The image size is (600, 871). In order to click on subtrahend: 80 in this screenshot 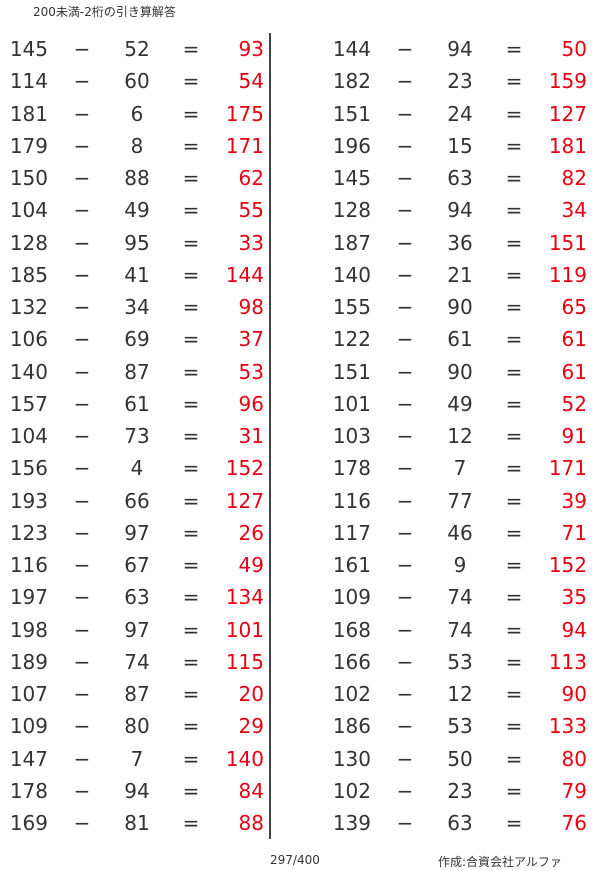, I will do `click(137, 726)`.